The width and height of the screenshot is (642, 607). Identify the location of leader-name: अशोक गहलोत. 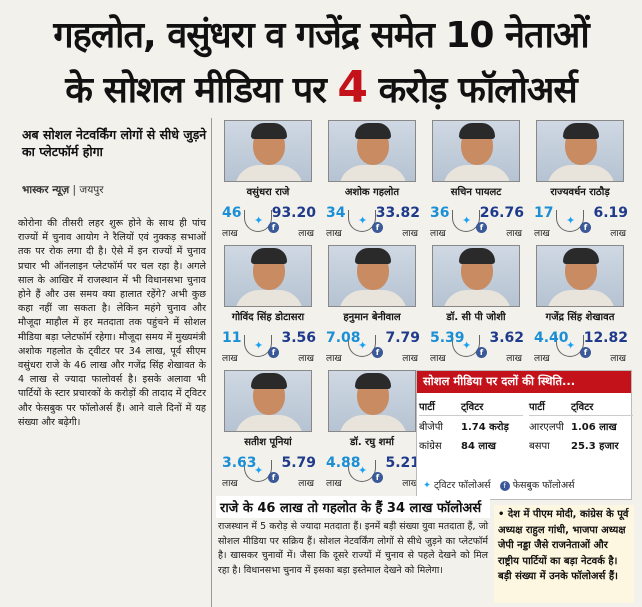
(372, 192).